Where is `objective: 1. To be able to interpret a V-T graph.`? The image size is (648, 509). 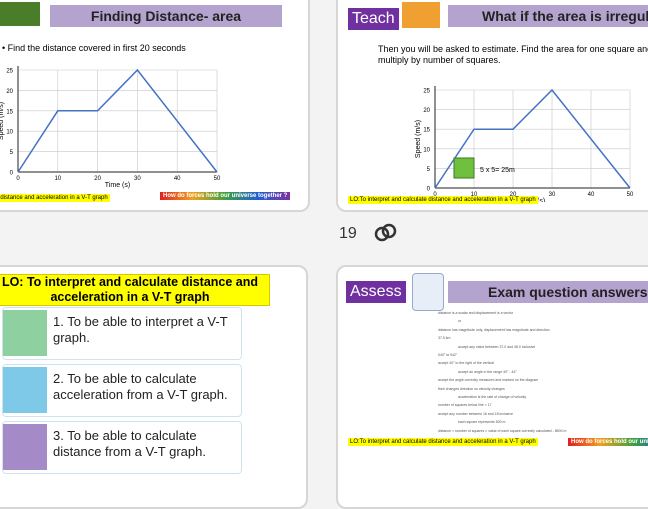
objective: 1. To be able to interpret a V-T graph. is located at coordinates (122, 333).